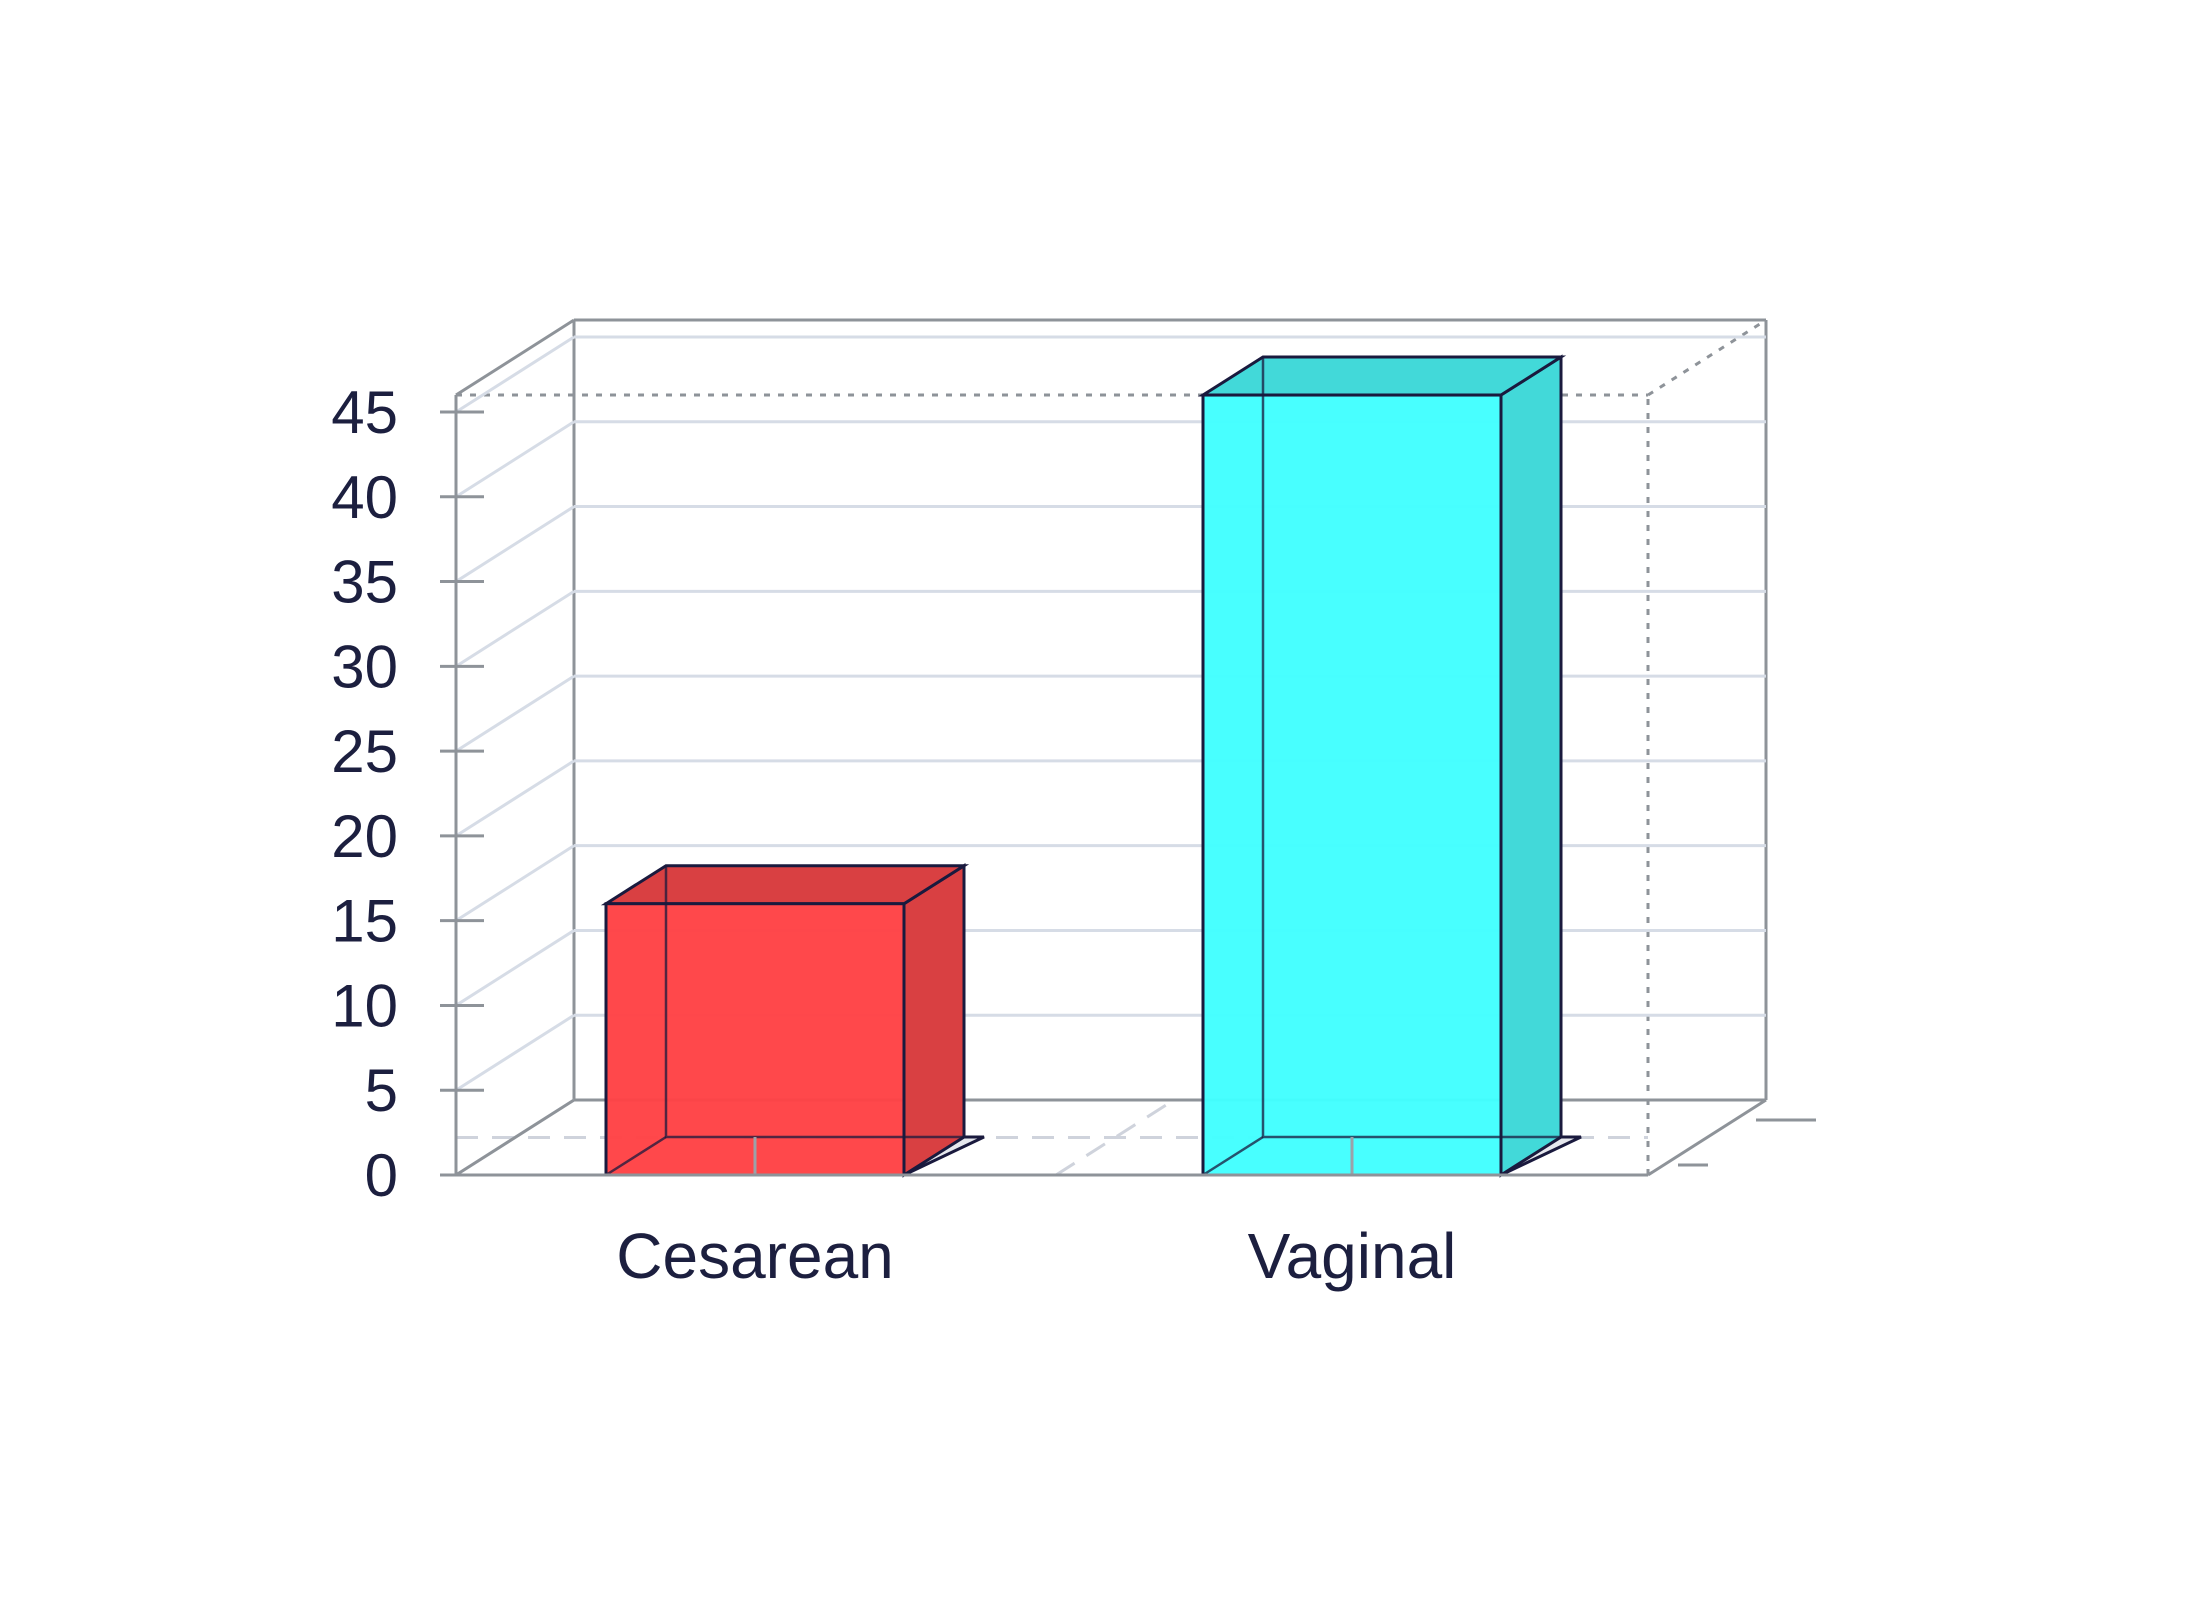 This screenshot has width=2200, height=1600. What do you see at coordinates (381, 1090) in the screenshot?
I see `y-tick-label: 5` at bounding box center [381, 1090].